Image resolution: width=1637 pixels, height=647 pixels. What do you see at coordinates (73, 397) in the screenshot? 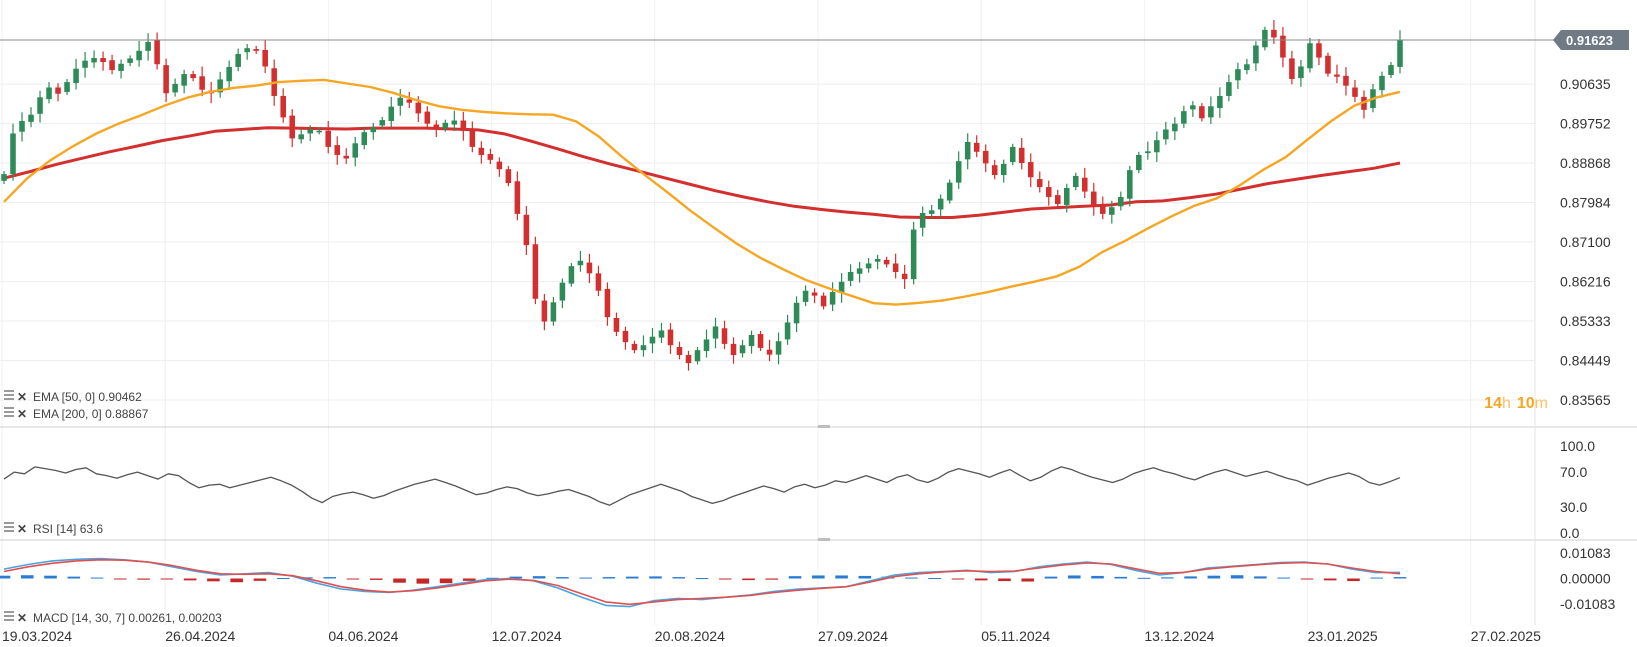
I see `ema50-legend: ✕ EMA [50, 0] 0.90462` at bounding box center [73, 397].